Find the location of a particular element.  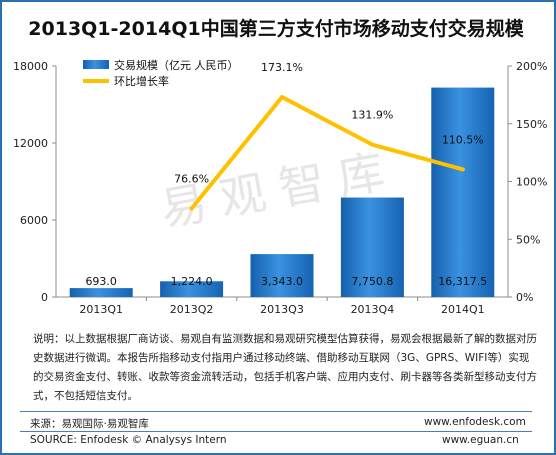

bar-value-label: 7,750.8 is located at coordinates (372, 281).